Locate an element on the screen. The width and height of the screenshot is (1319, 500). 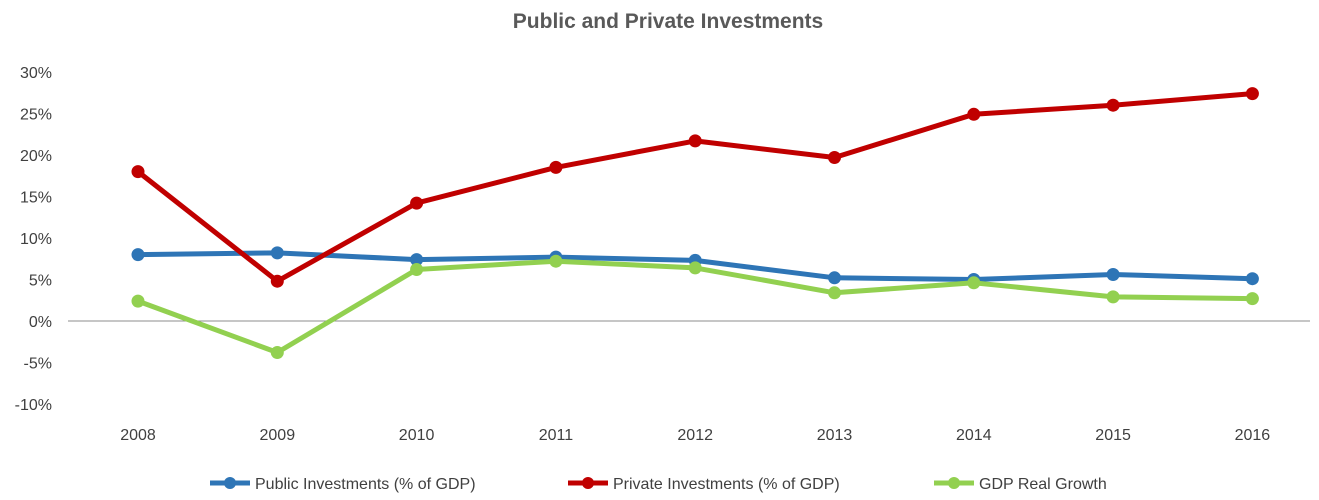
legend-label: Public Investments (% of GDP) is located at coordinates (365, 484).